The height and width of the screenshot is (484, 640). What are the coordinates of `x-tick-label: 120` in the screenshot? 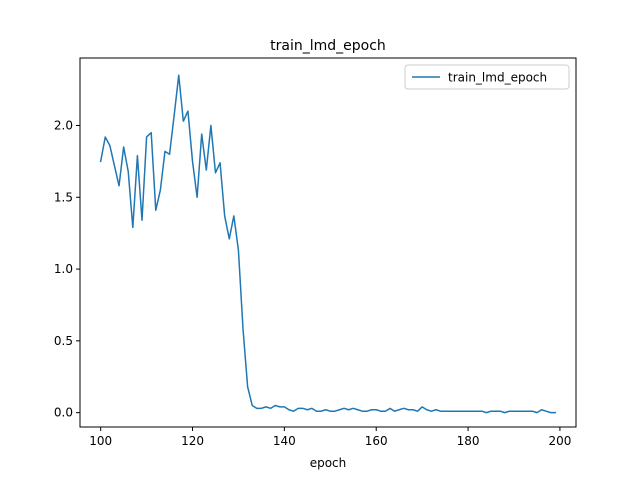 It's located at (192, 441).